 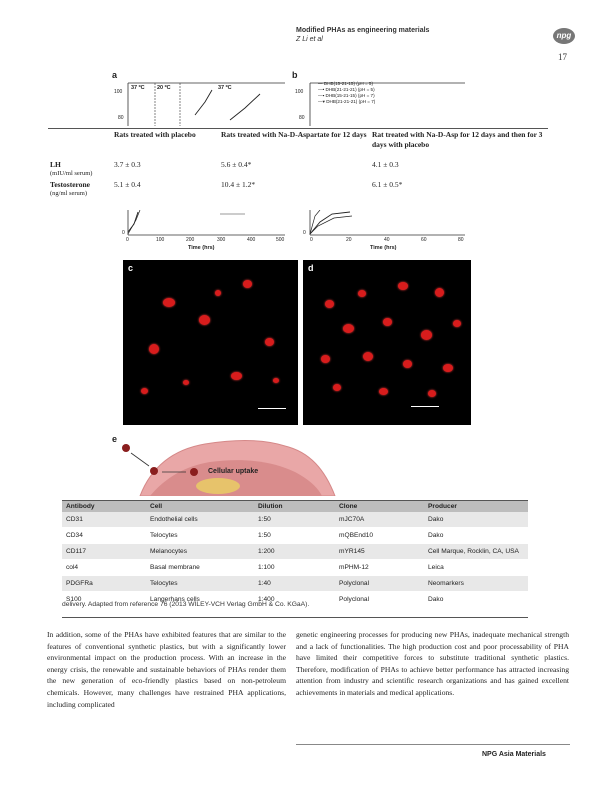 What do you see at coordinates (210, 342) in the screenshot?
I see `figure-panel-c: c` at bounding box center [210, 342].